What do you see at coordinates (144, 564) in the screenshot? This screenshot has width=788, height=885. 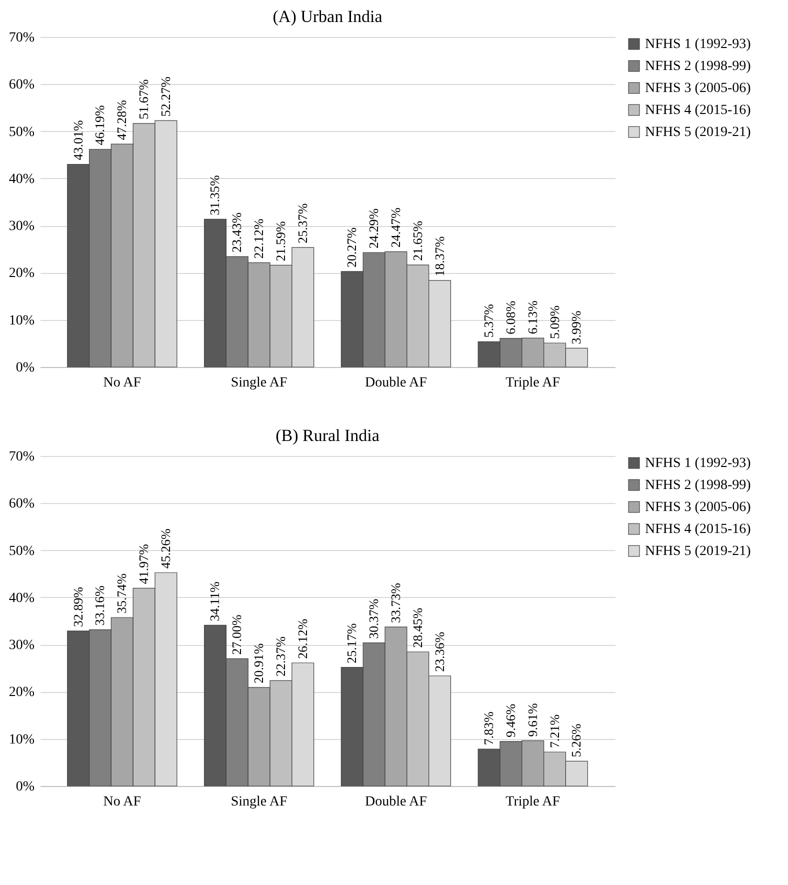 I see `data-label: 41.97%` at bounding box center [144, 564].